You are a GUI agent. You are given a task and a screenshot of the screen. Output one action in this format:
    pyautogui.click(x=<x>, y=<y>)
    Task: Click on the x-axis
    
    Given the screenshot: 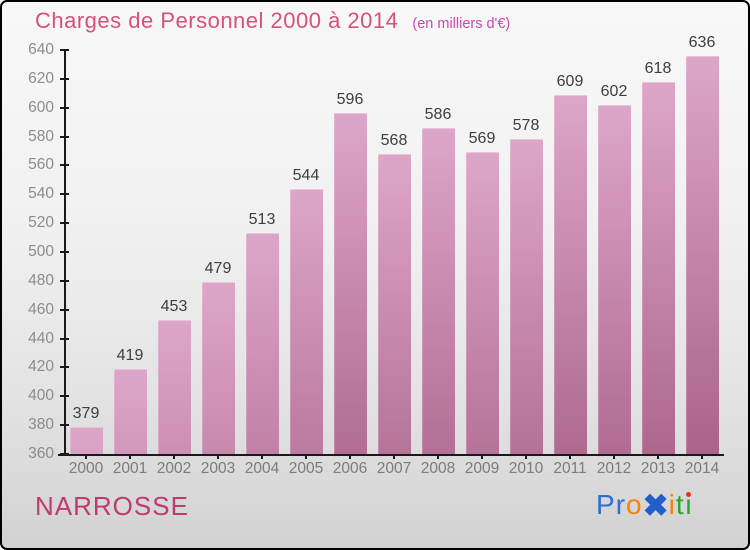 What is the action you would take?
    pyautogui.click(x=391, y=455)
    